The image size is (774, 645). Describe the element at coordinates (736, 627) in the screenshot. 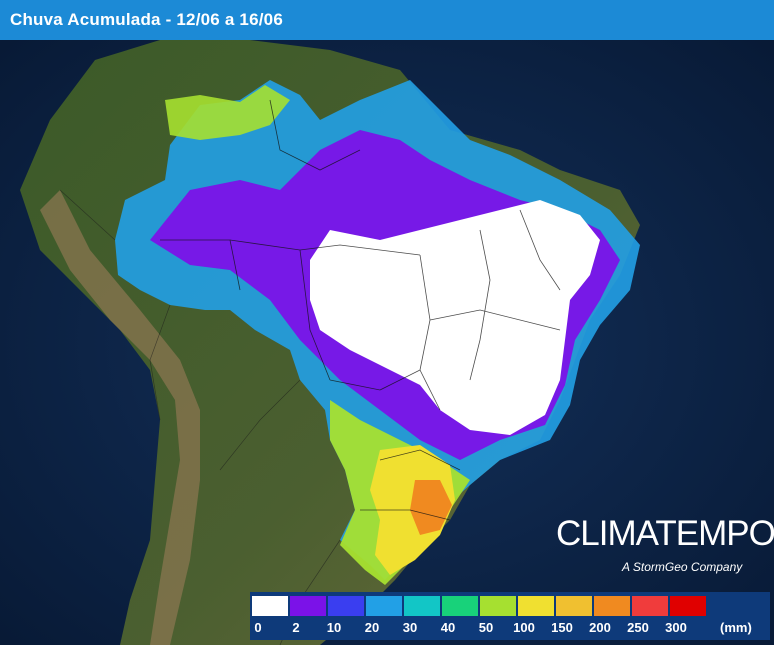

I see `legend-unit: (mm)` at that location.